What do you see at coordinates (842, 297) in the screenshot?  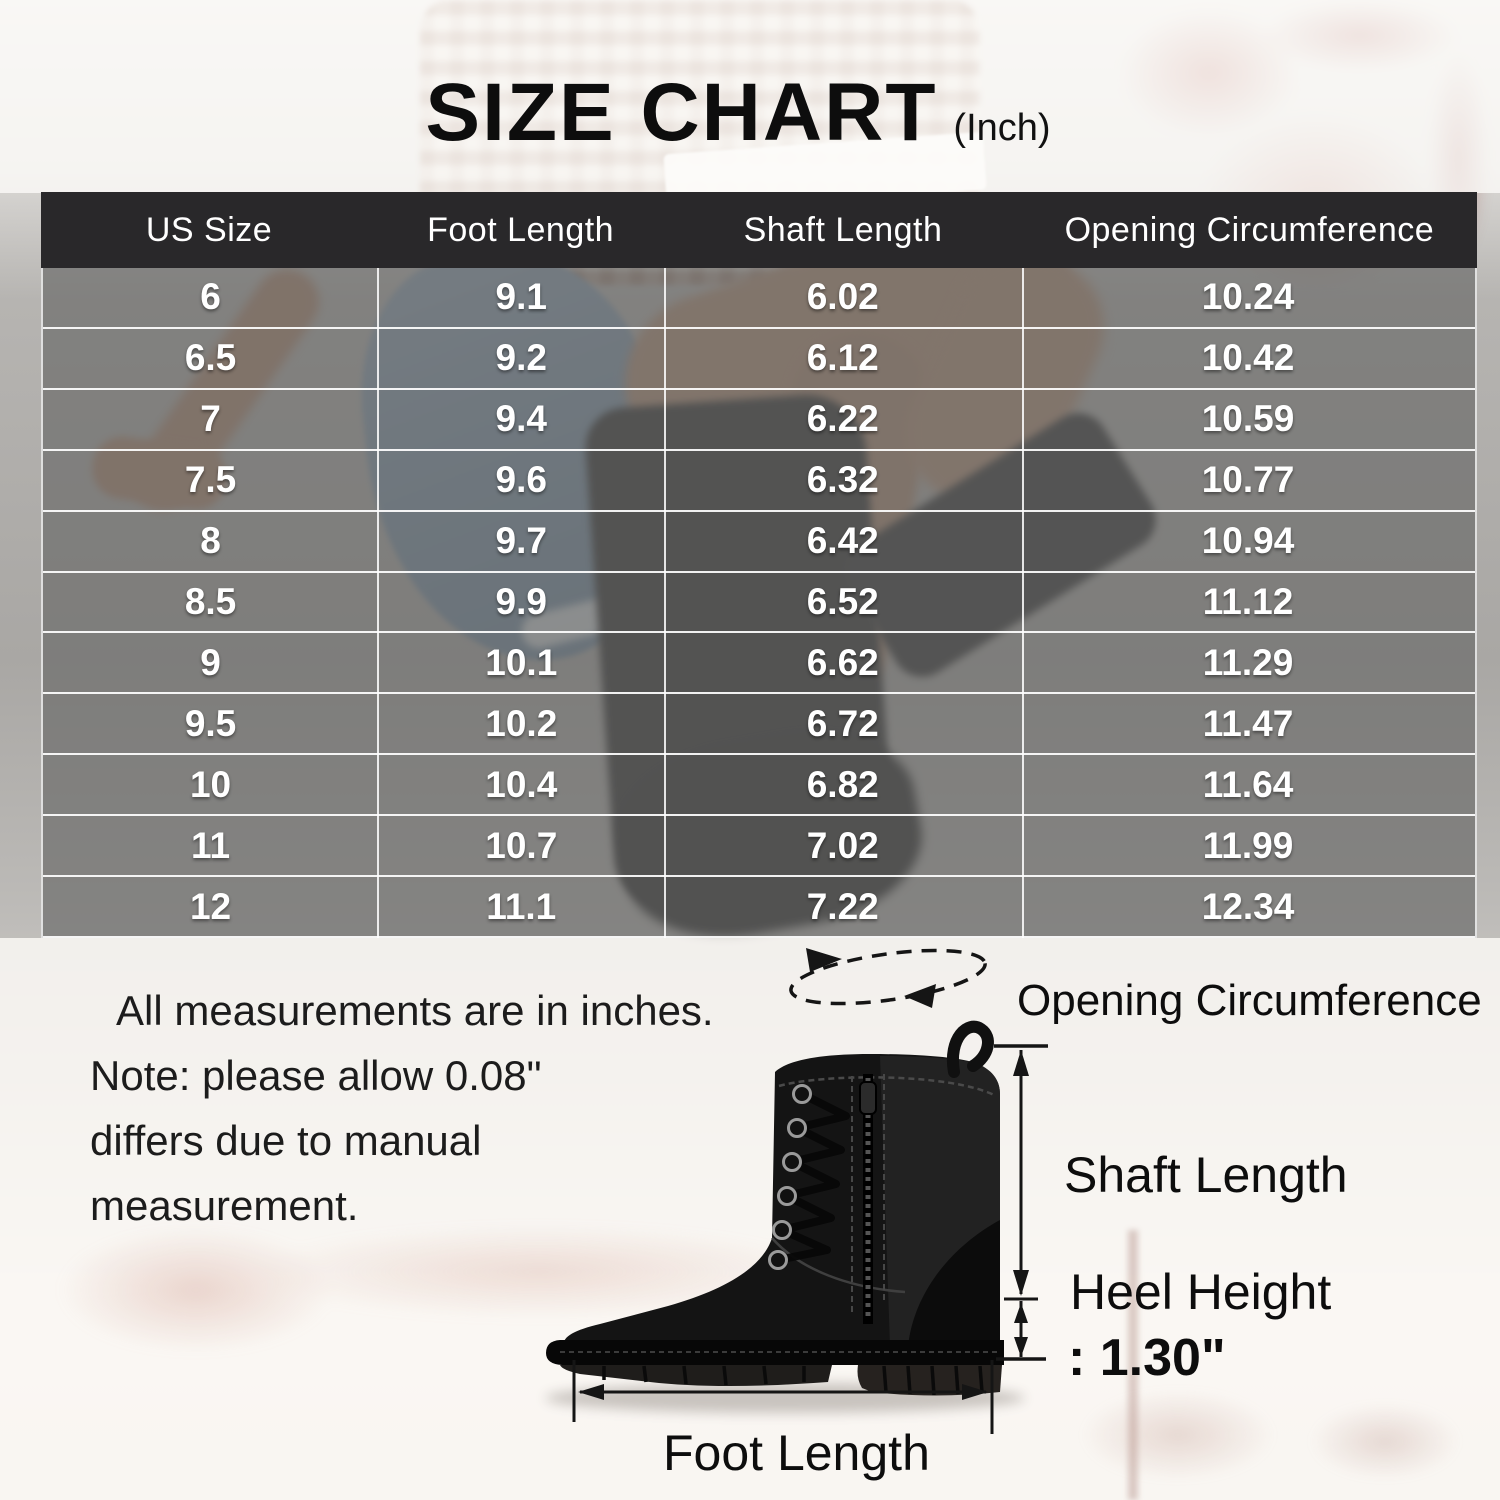 I see `table-cell: 6.02` at bounding box center [842, 297].